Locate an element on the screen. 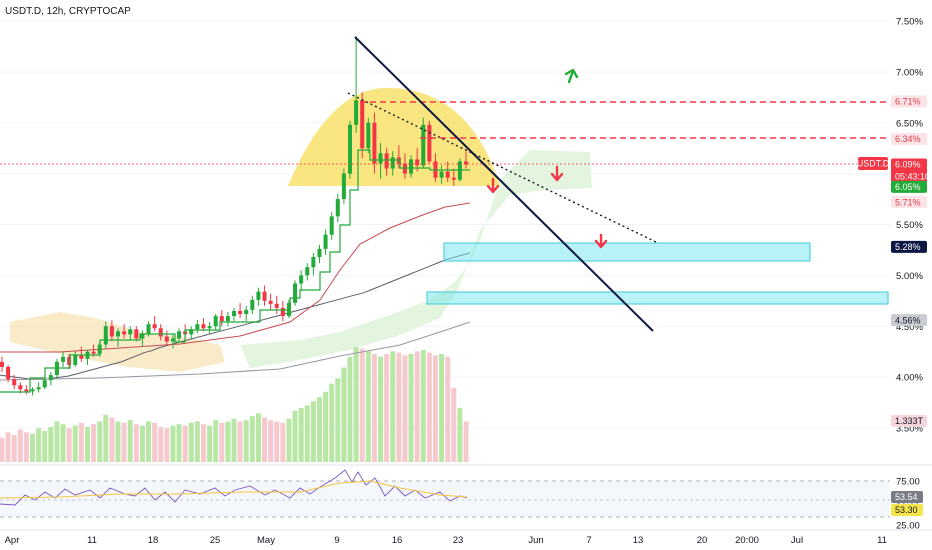  rsi-badge: 53.54 is located at coordinates (907, 497).